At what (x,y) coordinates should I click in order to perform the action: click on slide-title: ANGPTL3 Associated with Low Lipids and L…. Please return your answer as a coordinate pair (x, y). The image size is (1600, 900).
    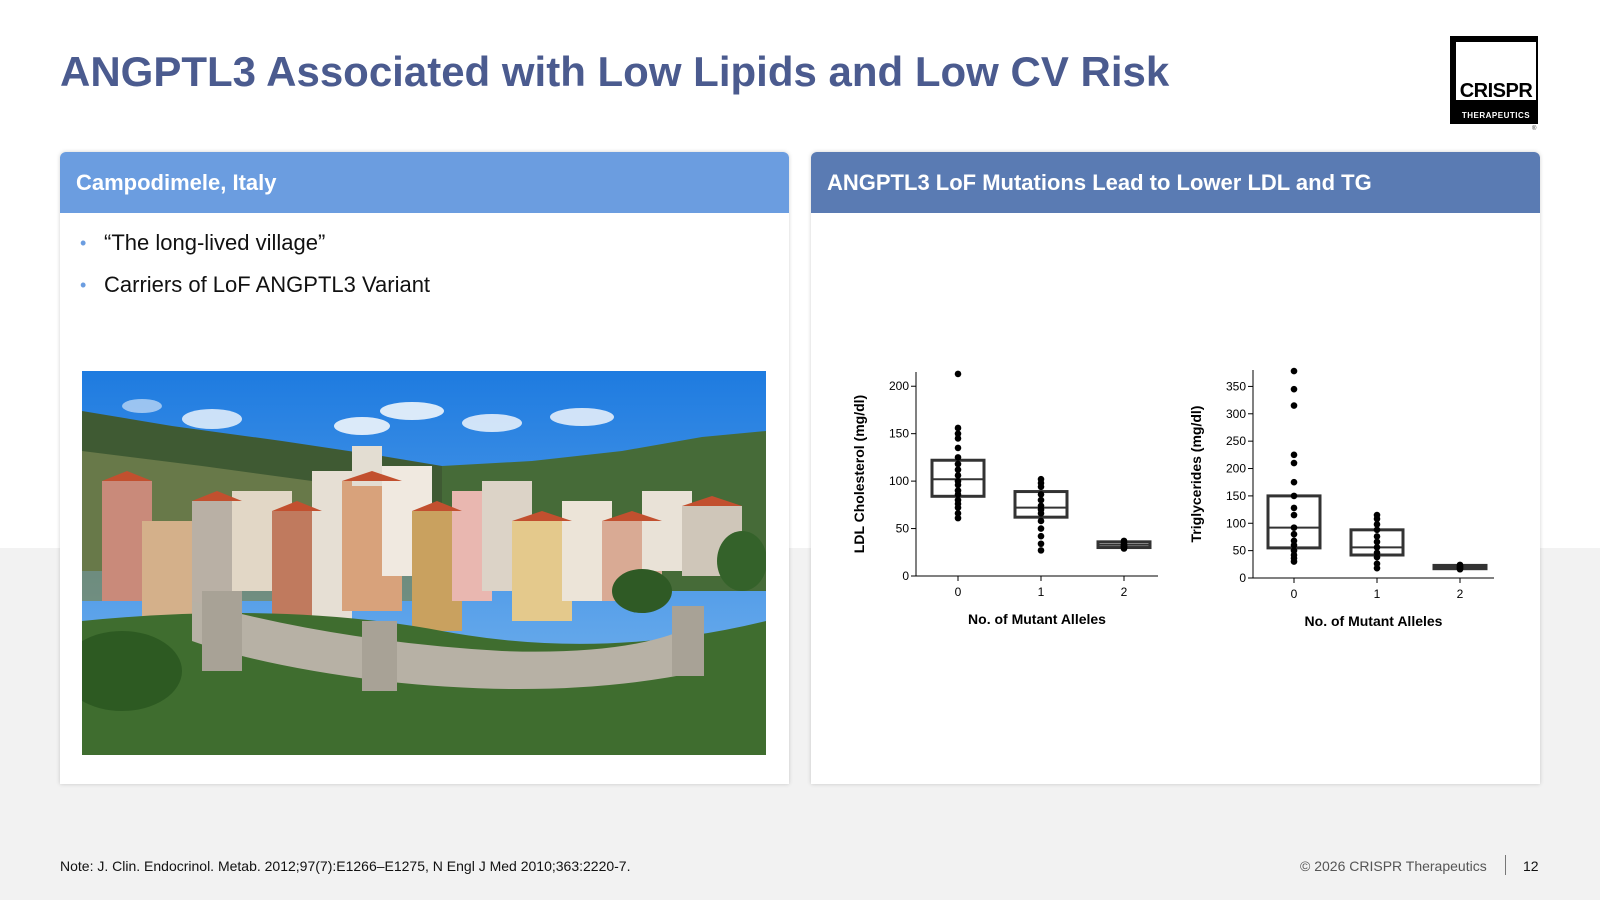
    Looking at the image, I should click on (615, 71).